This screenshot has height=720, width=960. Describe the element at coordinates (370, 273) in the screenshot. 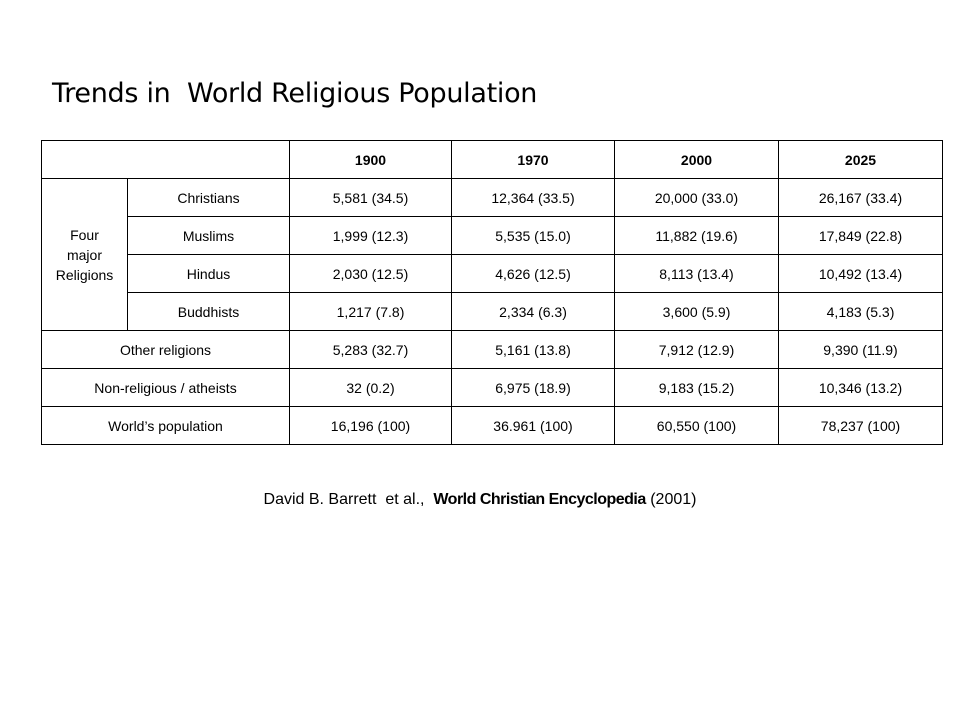

I see `table-cell: 2,030 (12.5)` at that location.